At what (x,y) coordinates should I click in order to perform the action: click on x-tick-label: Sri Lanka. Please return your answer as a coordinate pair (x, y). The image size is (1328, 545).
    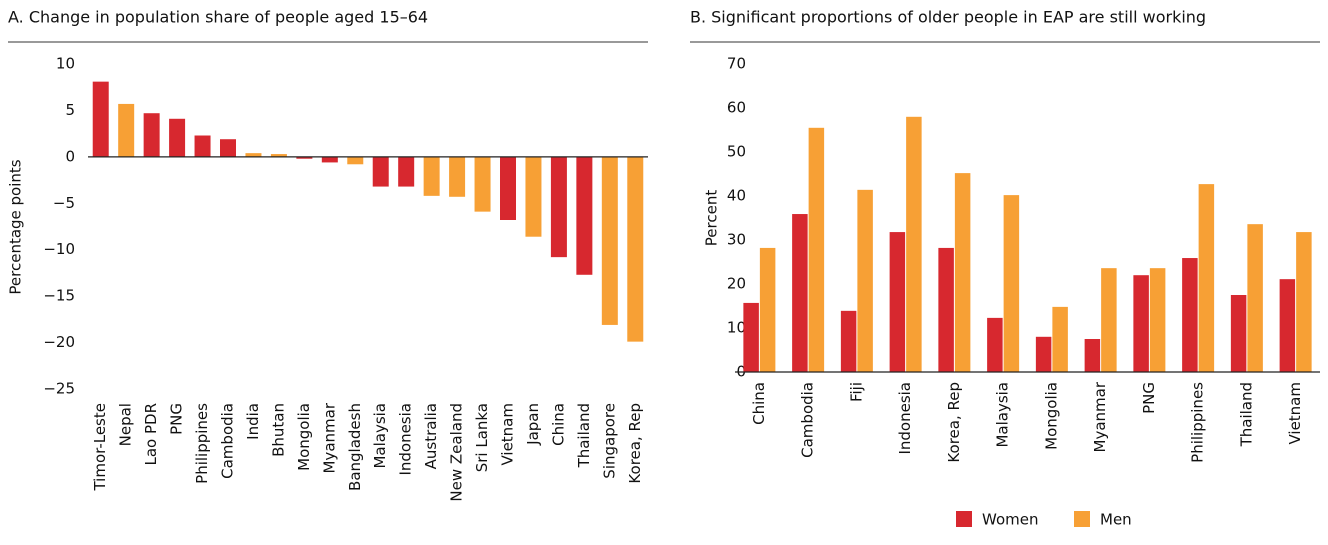
    Looking at the image, I should click on (482, 437).